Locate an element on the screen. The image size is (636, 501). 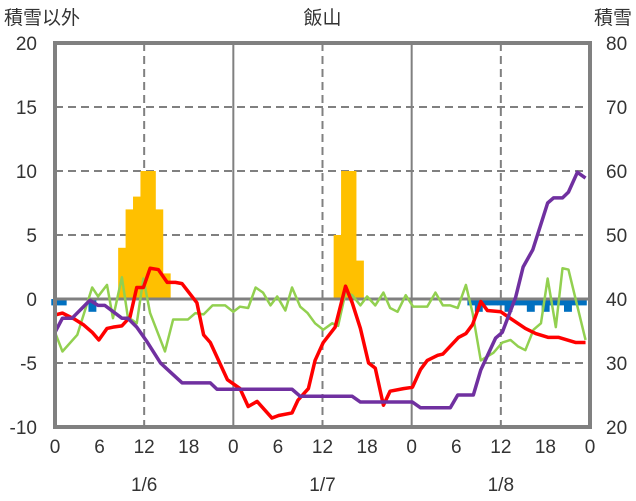
y-left-tick-label: 10 is located at coordinates (26, 172).